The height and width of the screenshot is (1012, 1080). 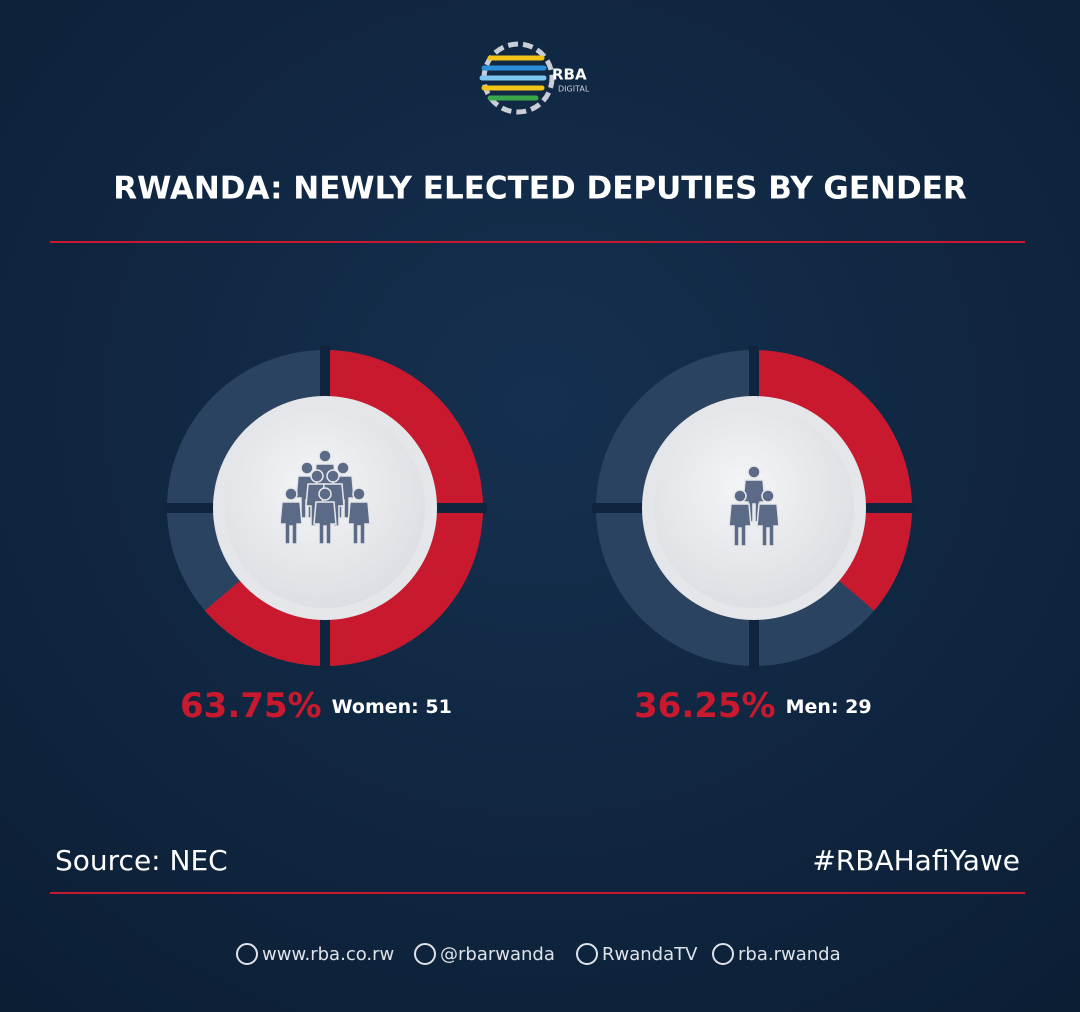 I want to click on link-text: www.rba.co.rw, so click(x=328, y=954).